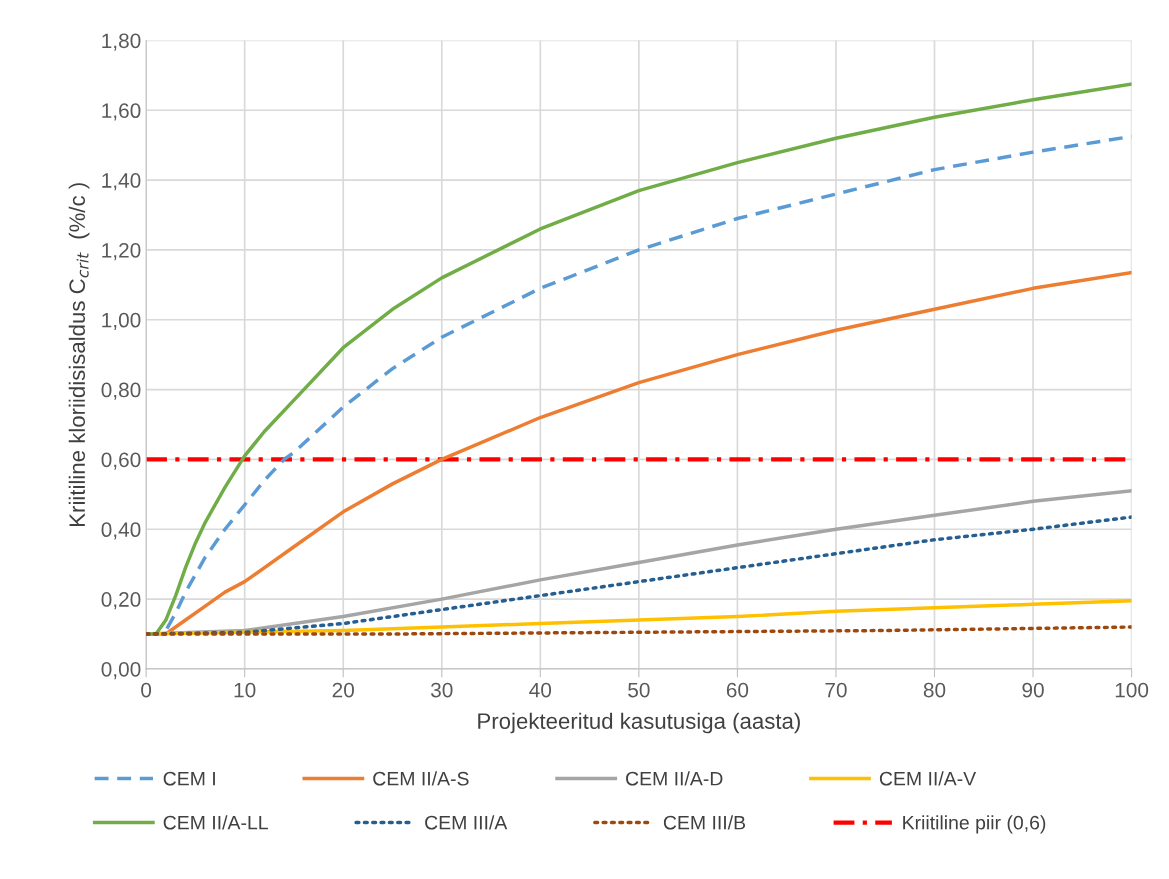 The height and width of the screenshot is (879, 1169). Describe the element at coordinates (121, 42) in the screenshot. I see `y-tick-label: 1,80` at that location.